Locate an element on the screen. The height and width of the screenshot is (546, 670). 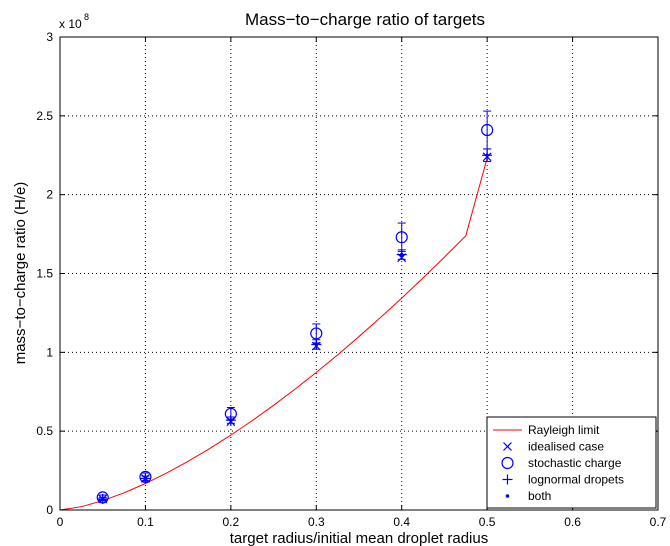
y-tick-label: 2.5 is located at coordinates (44, 116).